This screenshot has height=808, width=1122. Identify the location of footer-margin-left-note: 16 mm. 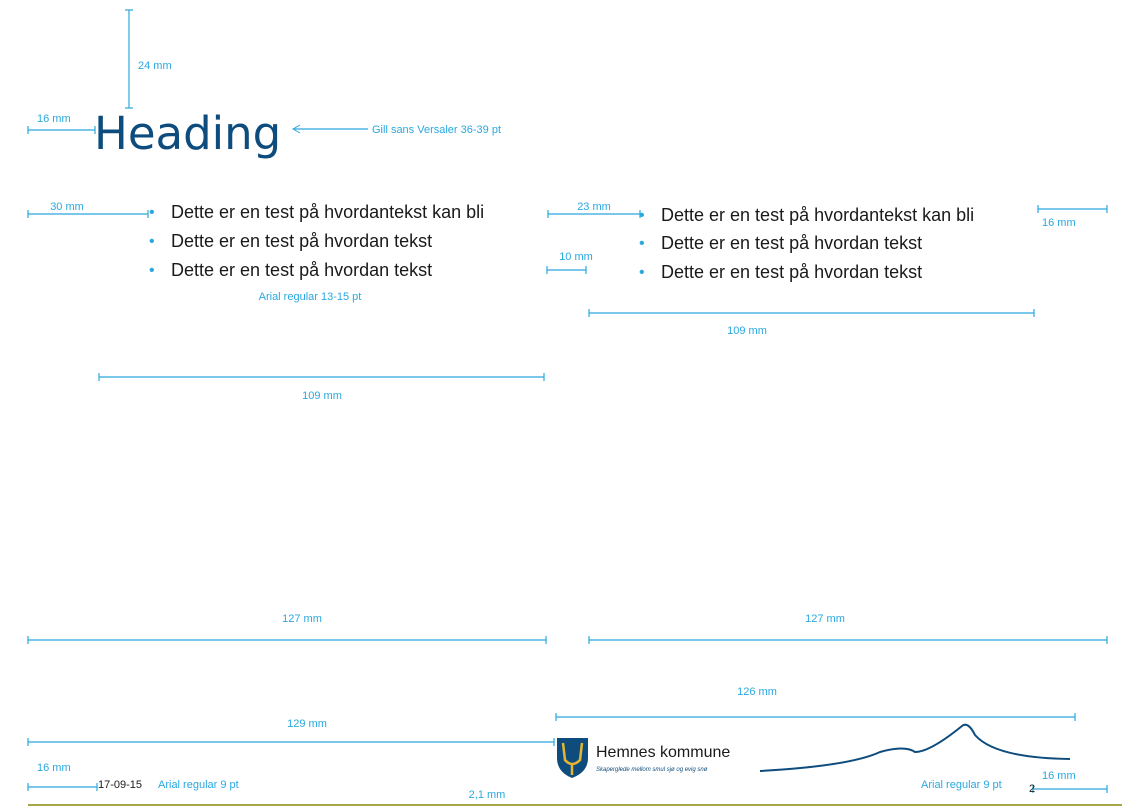
(54, 768).